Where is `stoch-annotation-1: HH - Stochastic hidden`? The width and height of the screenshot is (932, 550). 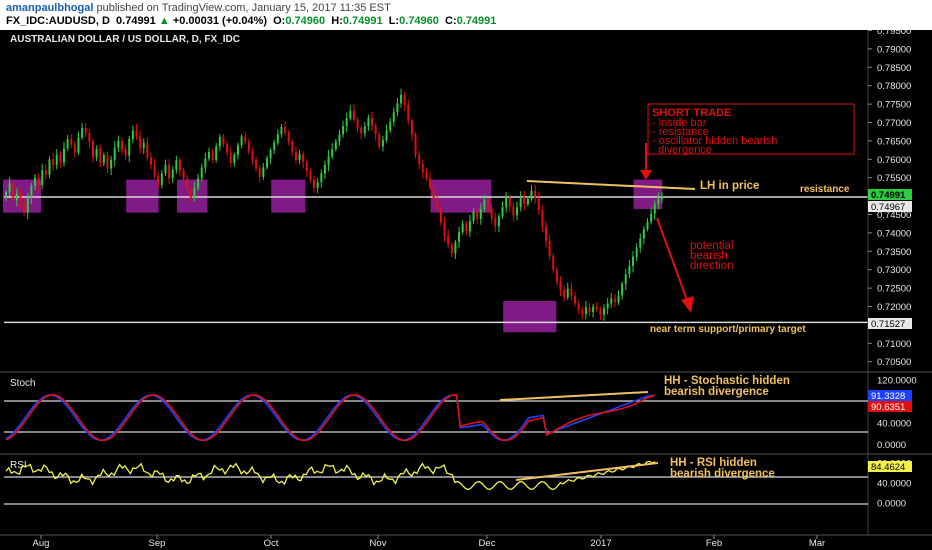 stoch-annotation-1: HH - Stochastic hidden is located at coordinates (727, 381).